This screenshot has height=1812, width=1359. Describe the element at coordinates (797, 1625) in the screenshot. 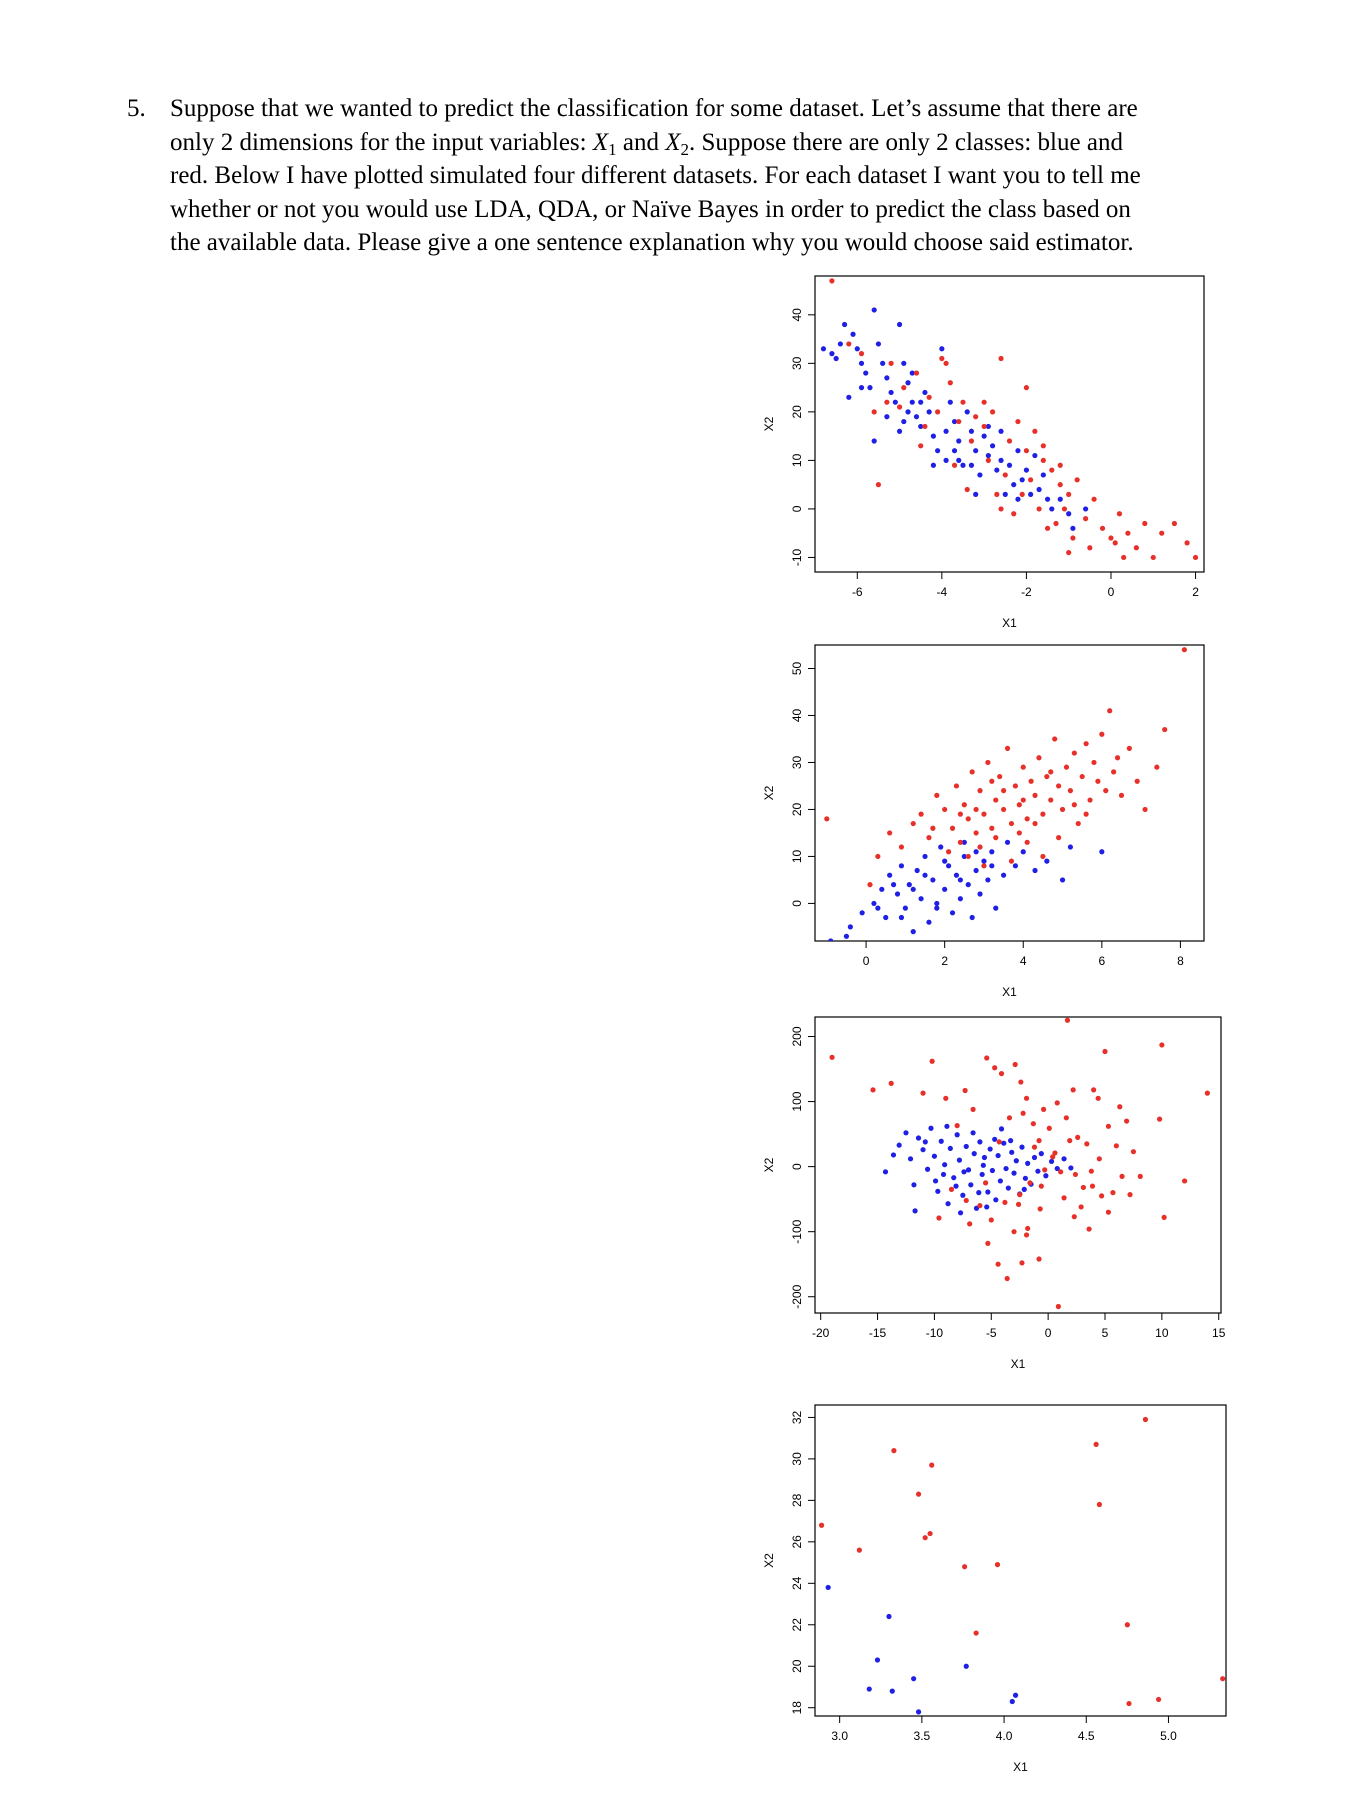

I see `y-tick-label: 22` at that location.